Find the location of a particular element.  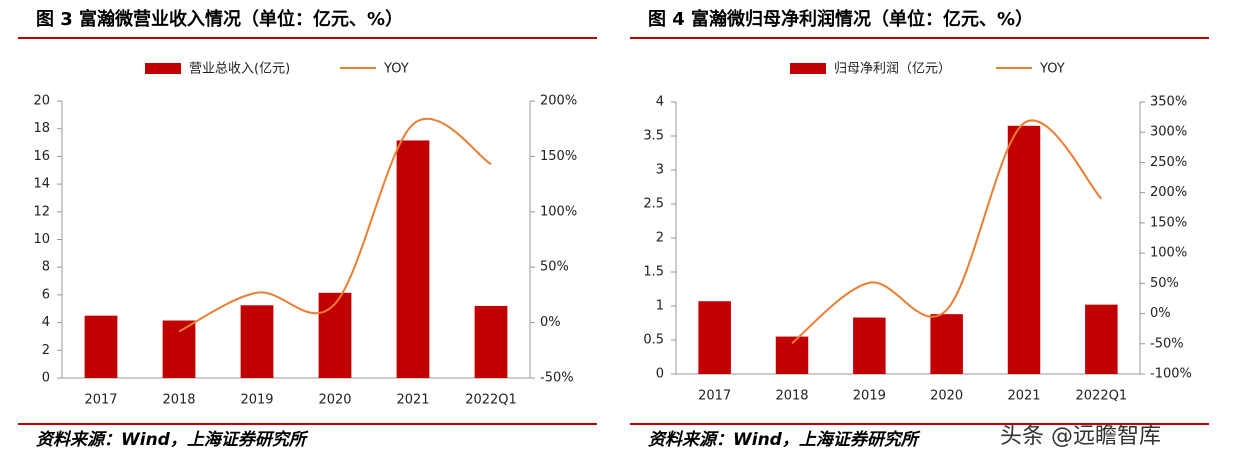

legend-label: 营业总收入(亿元) is located at coordinates (239, 69).